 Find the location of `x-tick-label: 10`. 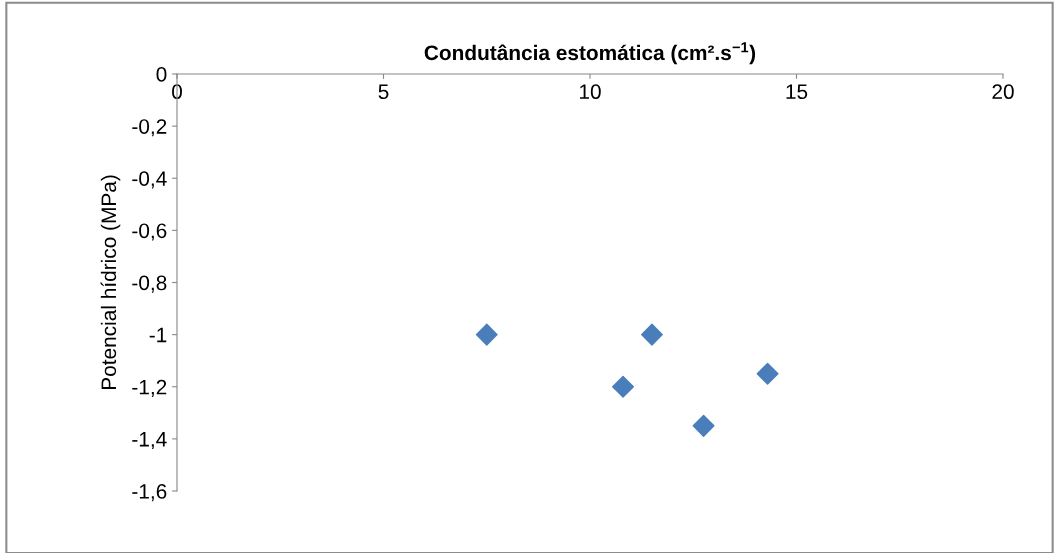

x-tick-label: 10 is located at coordinates (590, 92).